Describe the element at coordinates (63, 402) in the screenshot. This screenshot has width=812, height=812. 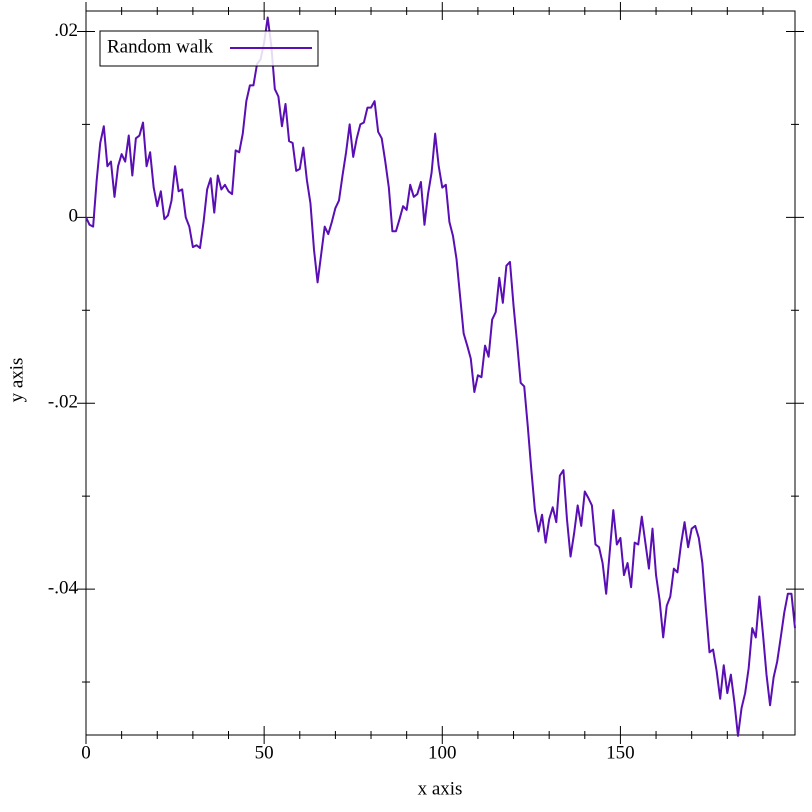
I see `y-tick-label: -.02` at that location.